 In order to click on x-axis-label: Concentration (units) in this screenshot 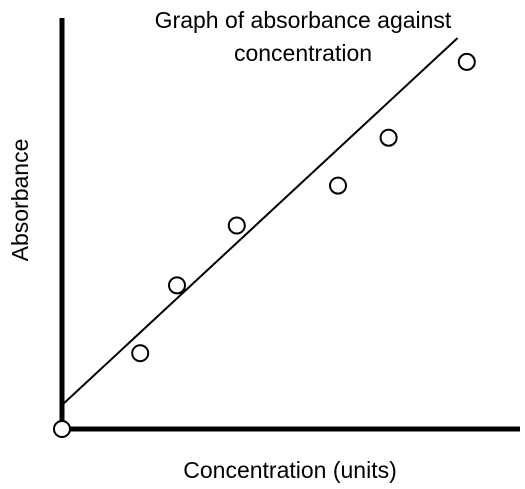, I will do `click(290, 470)`.